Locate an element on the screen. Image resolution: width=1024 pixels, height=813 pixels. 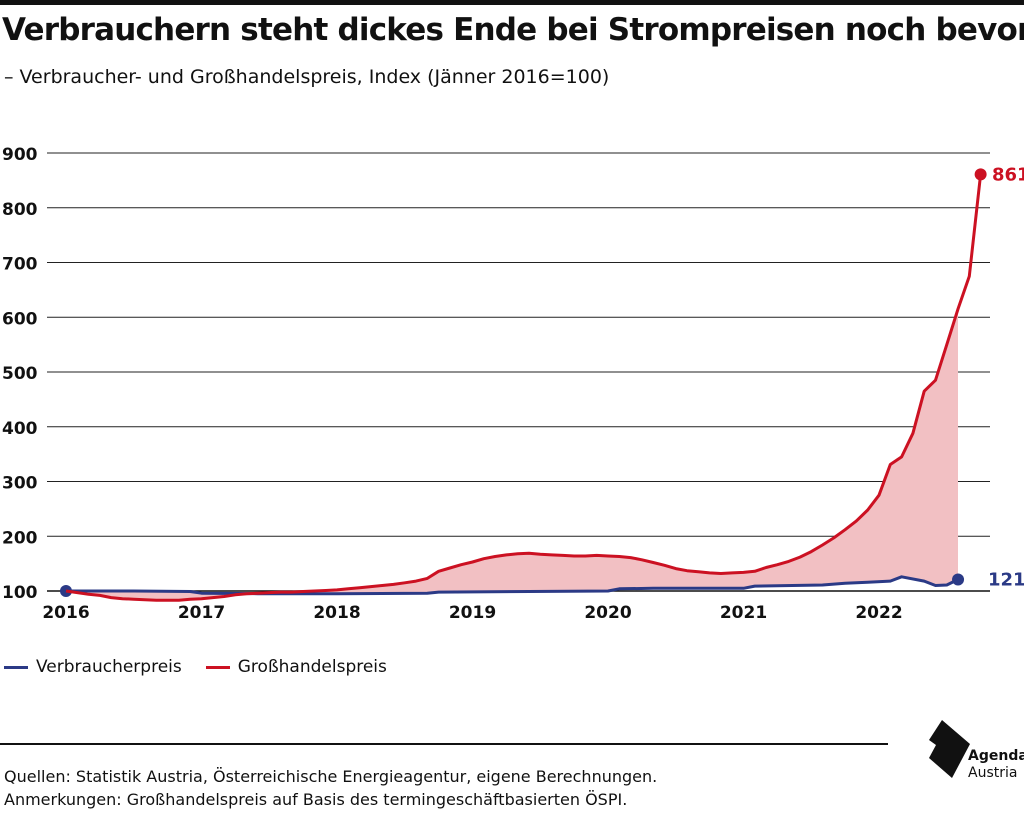
logo-line-1: Agenda is located at coordinates (996, 756).